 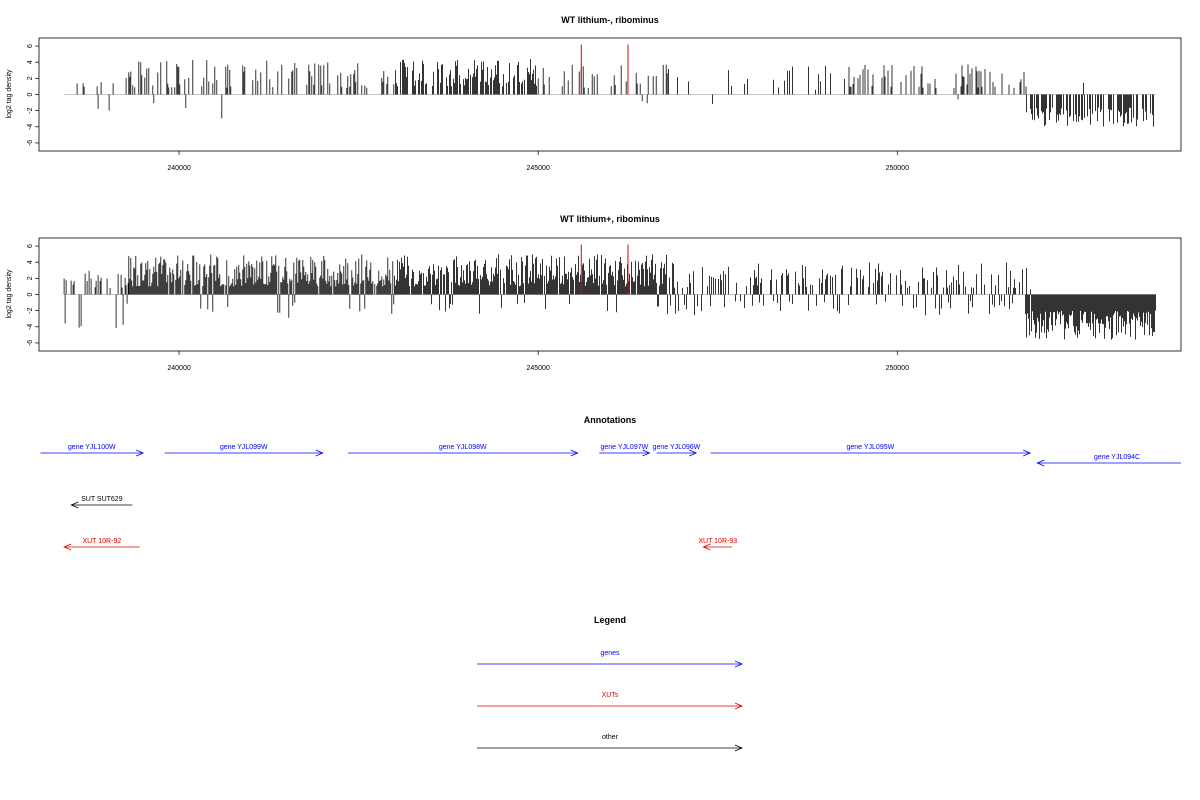 I want to click on feature-label: gene YJL094C, so click(x=1117, y=457).